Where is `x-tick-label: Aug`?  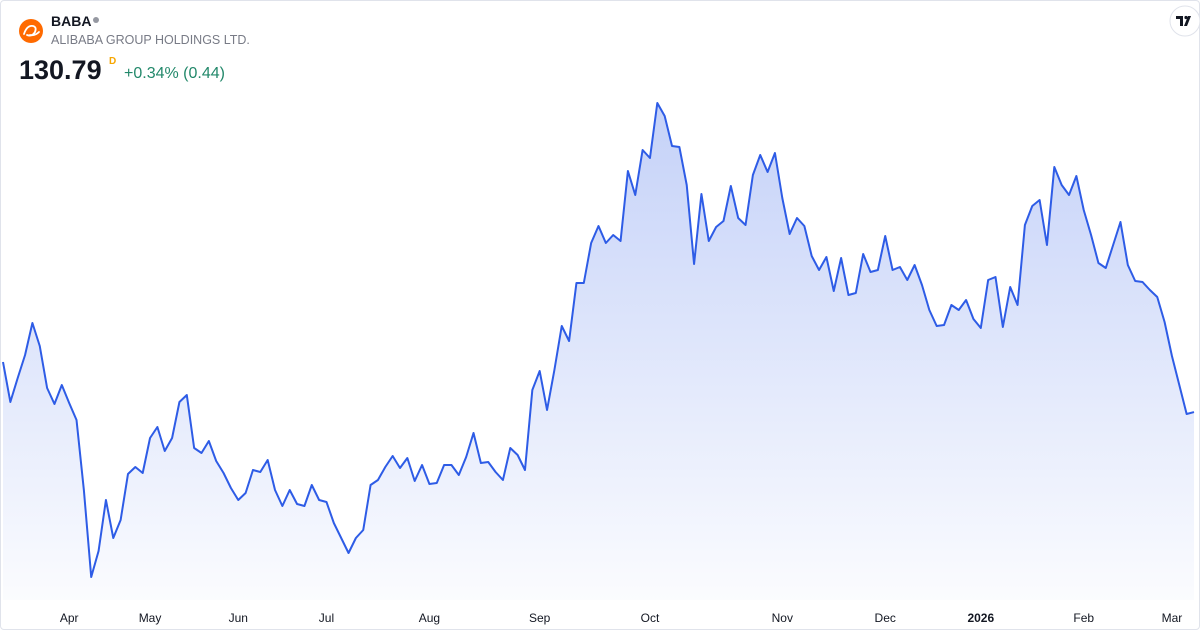 x-tick-label: Aug is located at coordinates (429, 618).